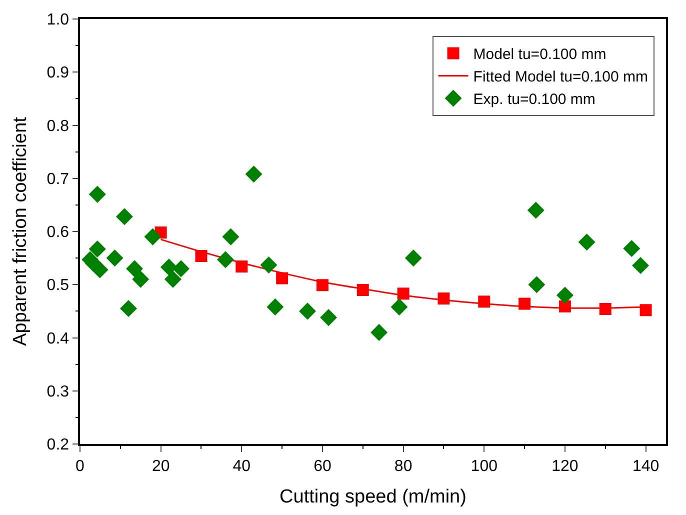  Describe the element at coordinates (58, 126) in the screenshot. I see `y-tick-label: 0.8` at that location.